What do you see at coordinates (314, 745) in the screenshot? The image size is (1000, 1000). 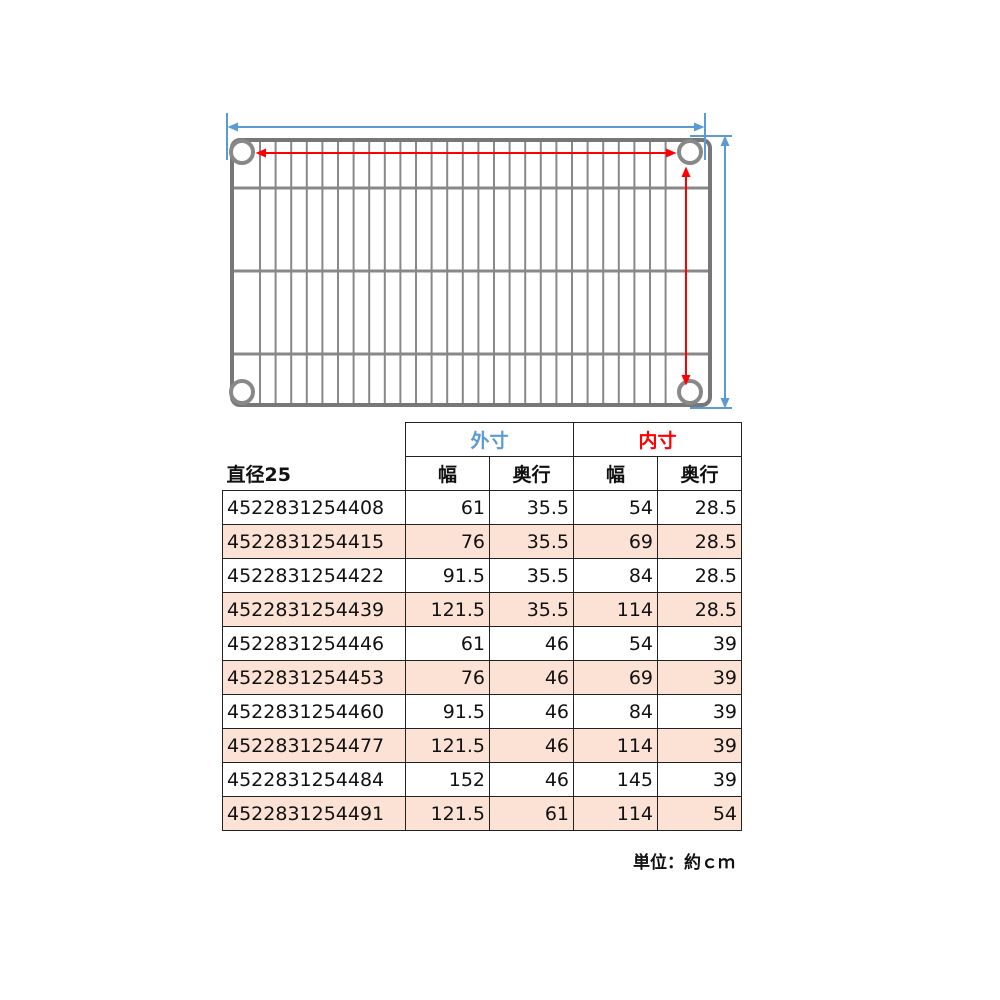 I see `code-cell: 4522831254477` at bounding box center [314, 745].